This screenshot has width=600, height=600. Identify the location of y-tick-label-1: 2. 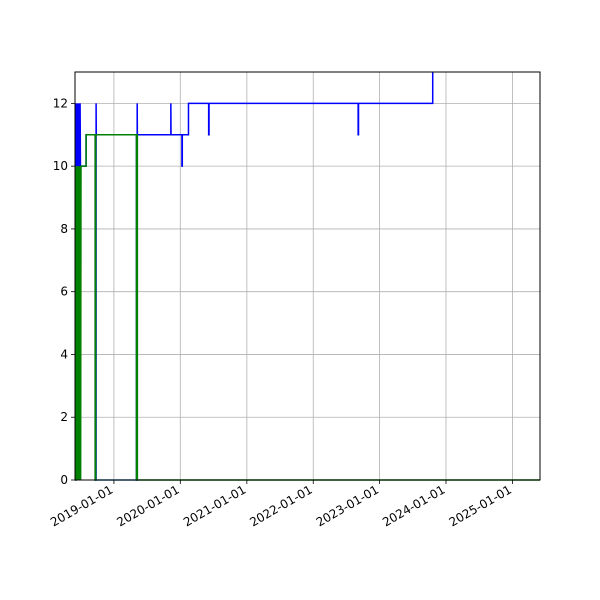
(64, 417).